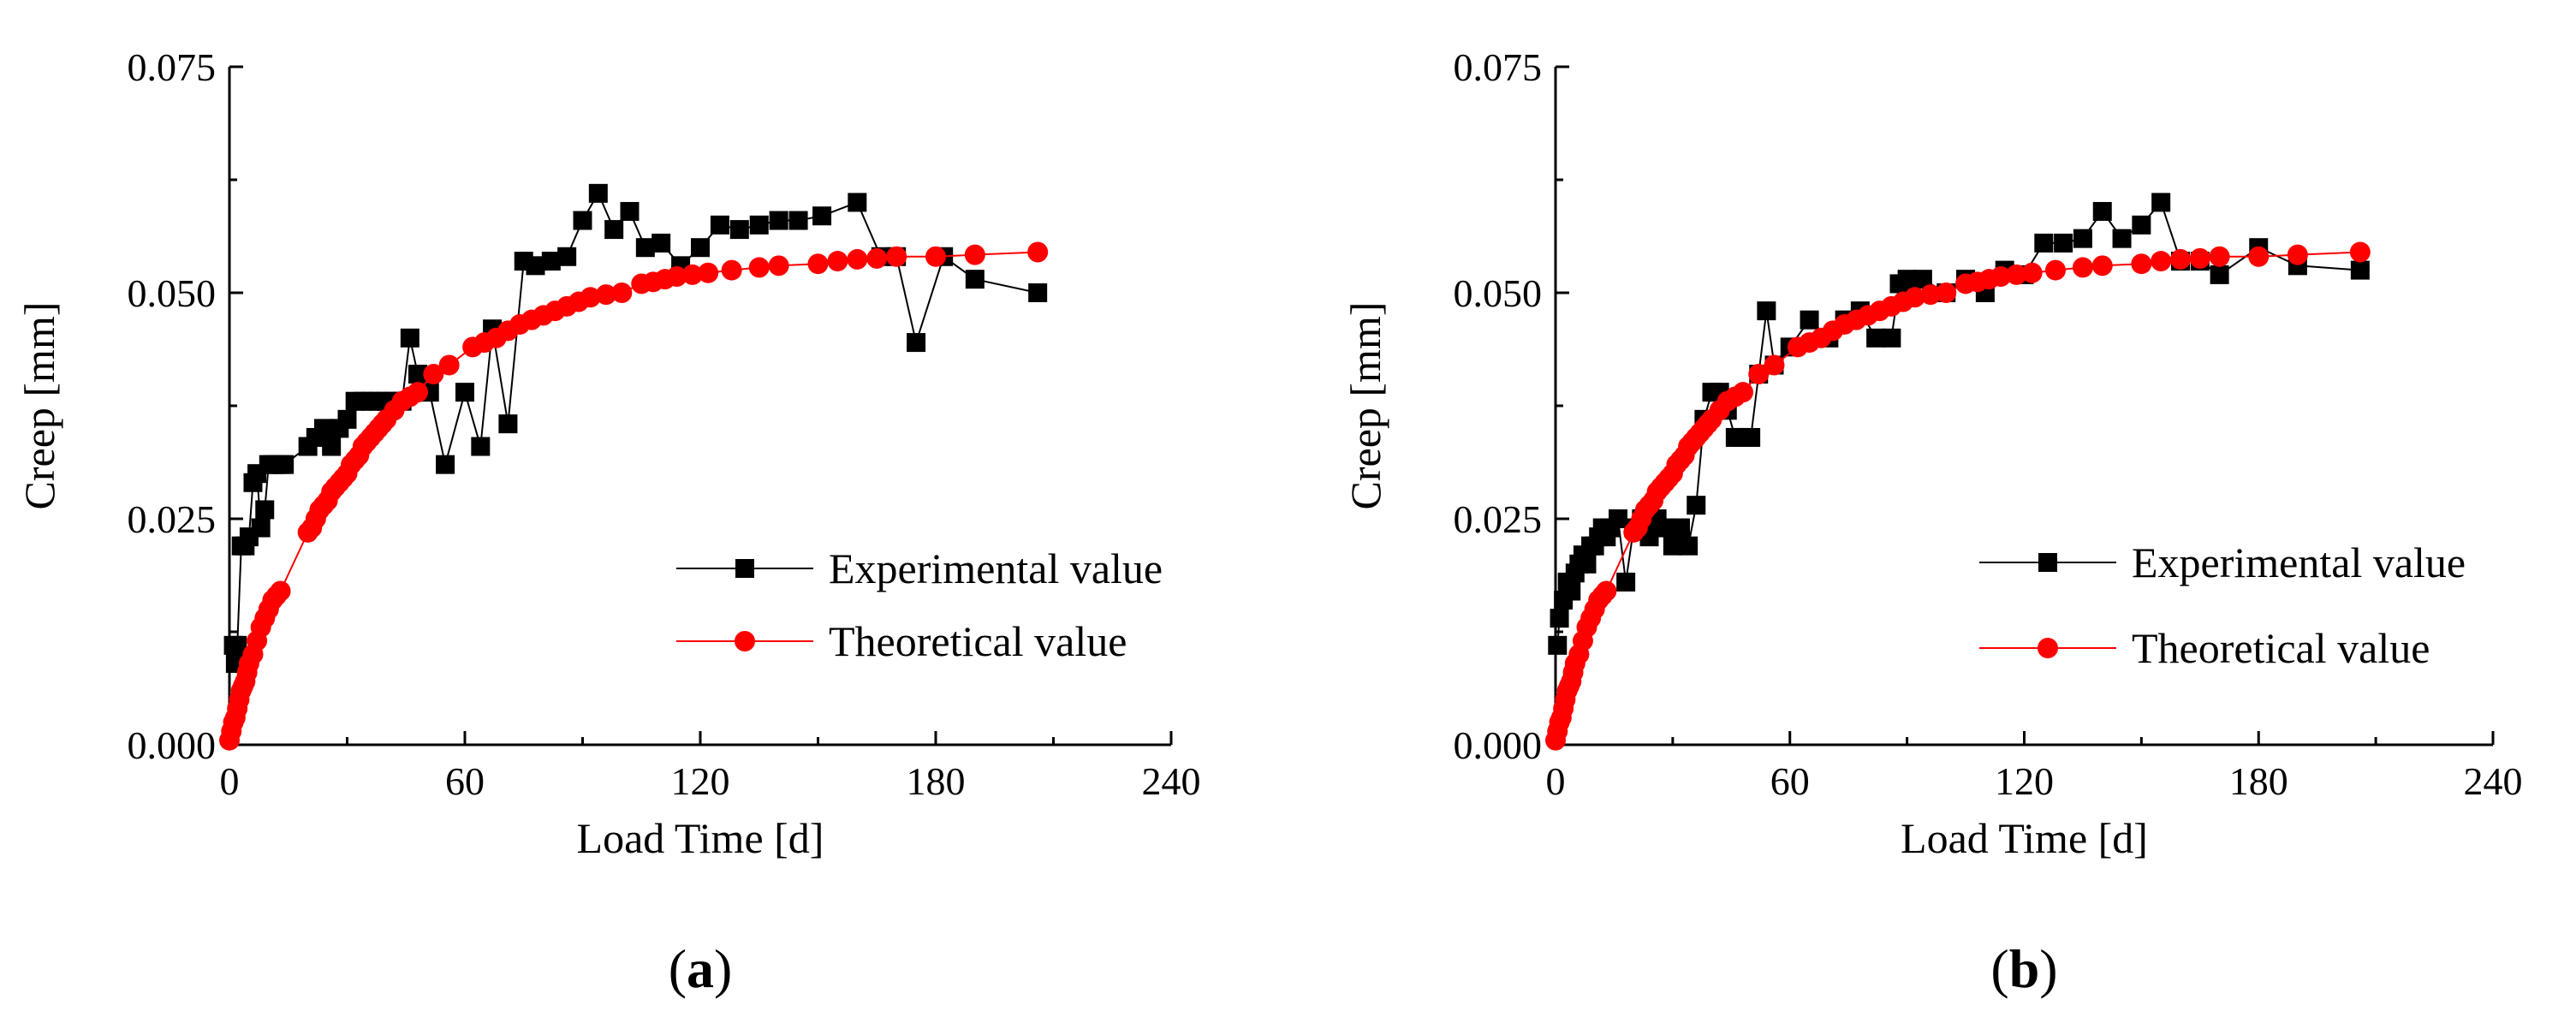 This screenshot has width=2576, height=1035. Describe the element at coordinates (1499, 293) in the screenshot. I see `y-tick-label: 0.050` at that location.